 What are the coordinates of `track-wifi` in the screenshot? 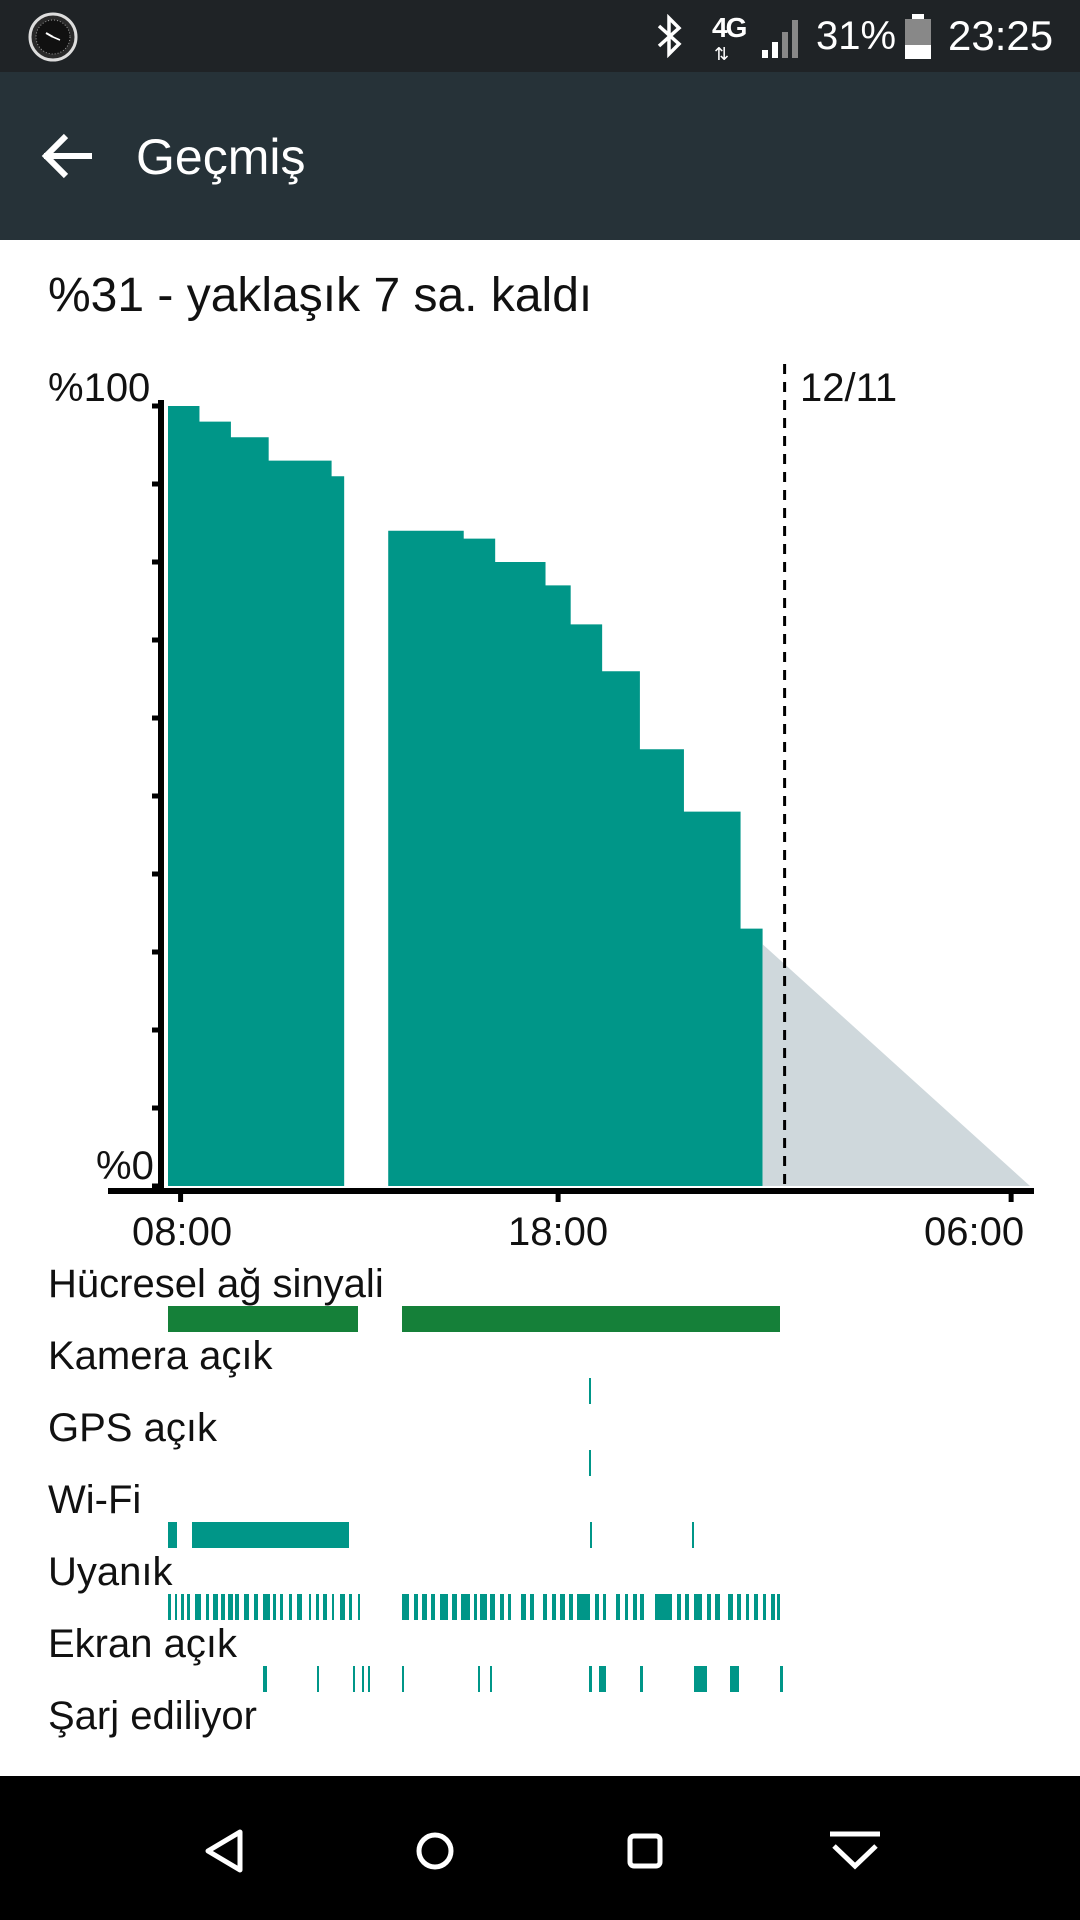 It's located at (540, 1535).